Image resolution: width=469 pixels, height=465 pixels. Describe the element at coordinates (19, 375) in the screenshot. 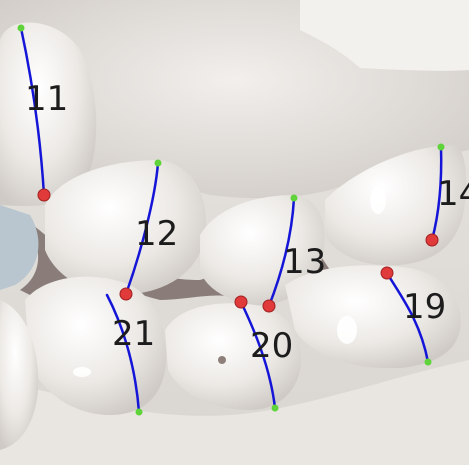

I see `lower-left-tooth` at that location.